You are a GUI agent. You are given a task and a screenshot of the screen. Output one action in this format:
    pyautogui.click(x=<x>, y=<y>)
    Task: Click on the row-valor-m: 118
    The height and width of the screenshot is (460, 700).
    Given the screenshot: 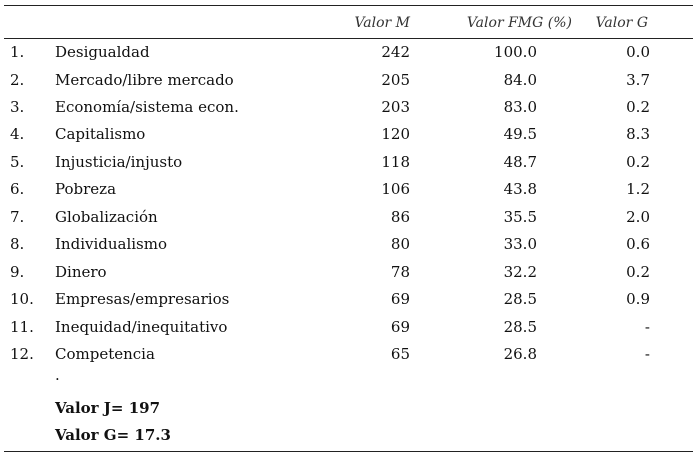 What is the action you would take?
    pyautogui.click(x=395, y=162)
    